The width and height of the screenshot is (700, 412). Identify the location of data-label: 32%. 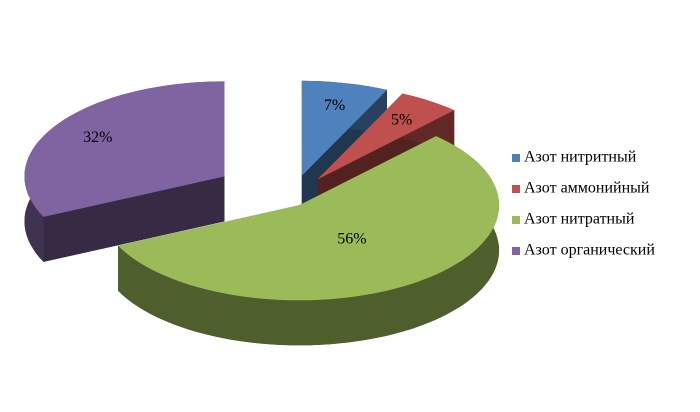
(97, 137).